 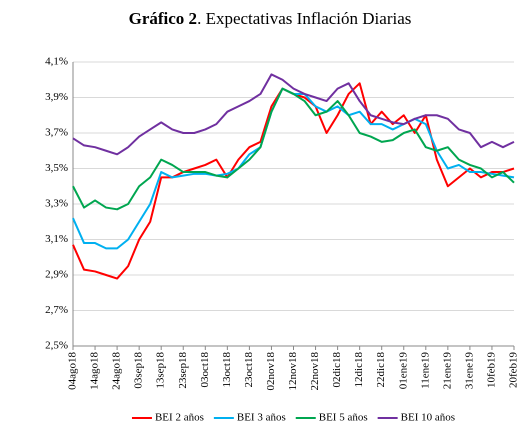 I want to click on legend-label: BEI 5 años, so click(x=343, y=418).